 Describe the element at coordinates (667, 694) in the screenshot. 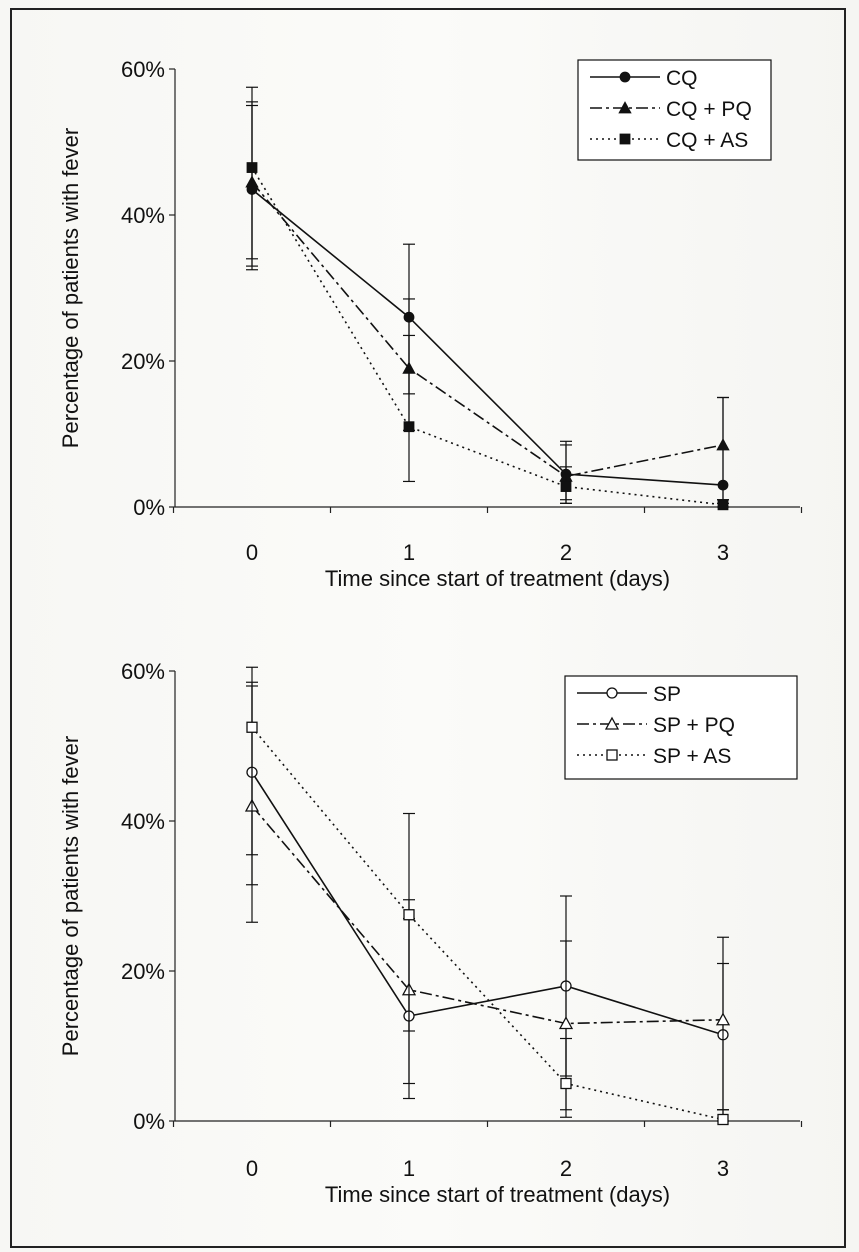

I see `legend-label: SP` at that location.